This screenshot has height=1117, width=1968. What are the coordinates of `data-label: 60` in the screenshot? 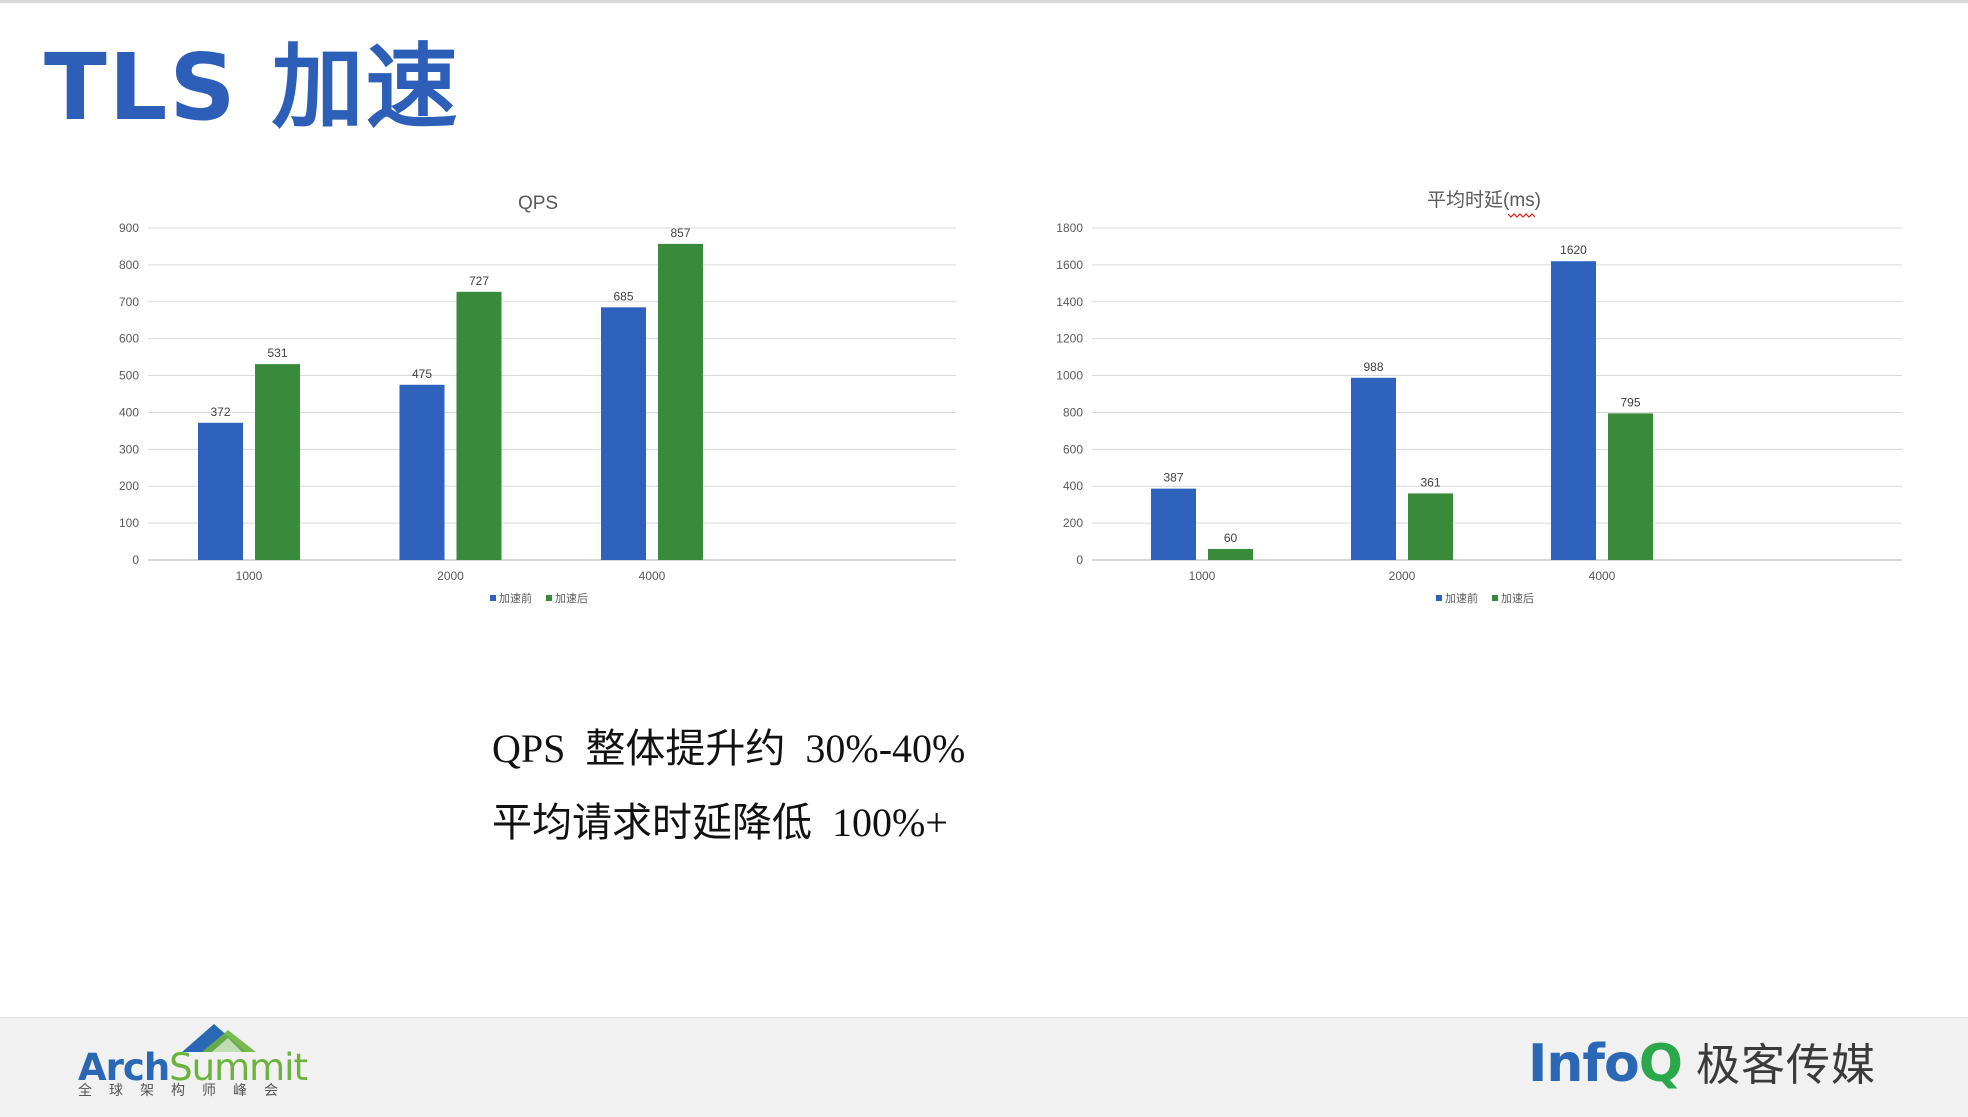 It's located at (1231, 538).